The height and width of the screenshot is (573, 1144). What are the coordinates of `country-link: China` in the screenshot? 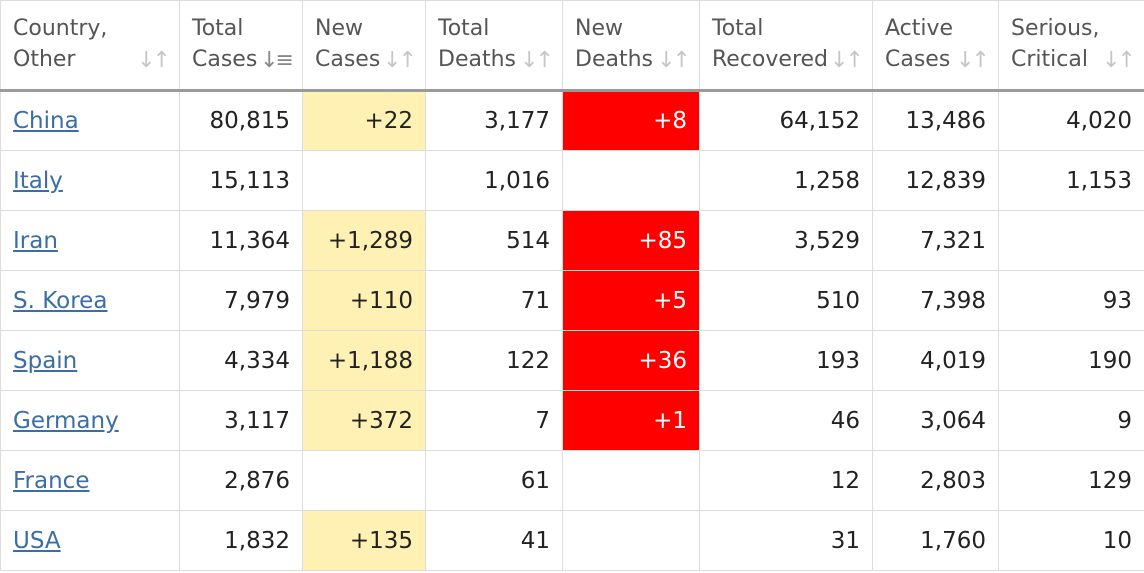 It's located at (46, 121).